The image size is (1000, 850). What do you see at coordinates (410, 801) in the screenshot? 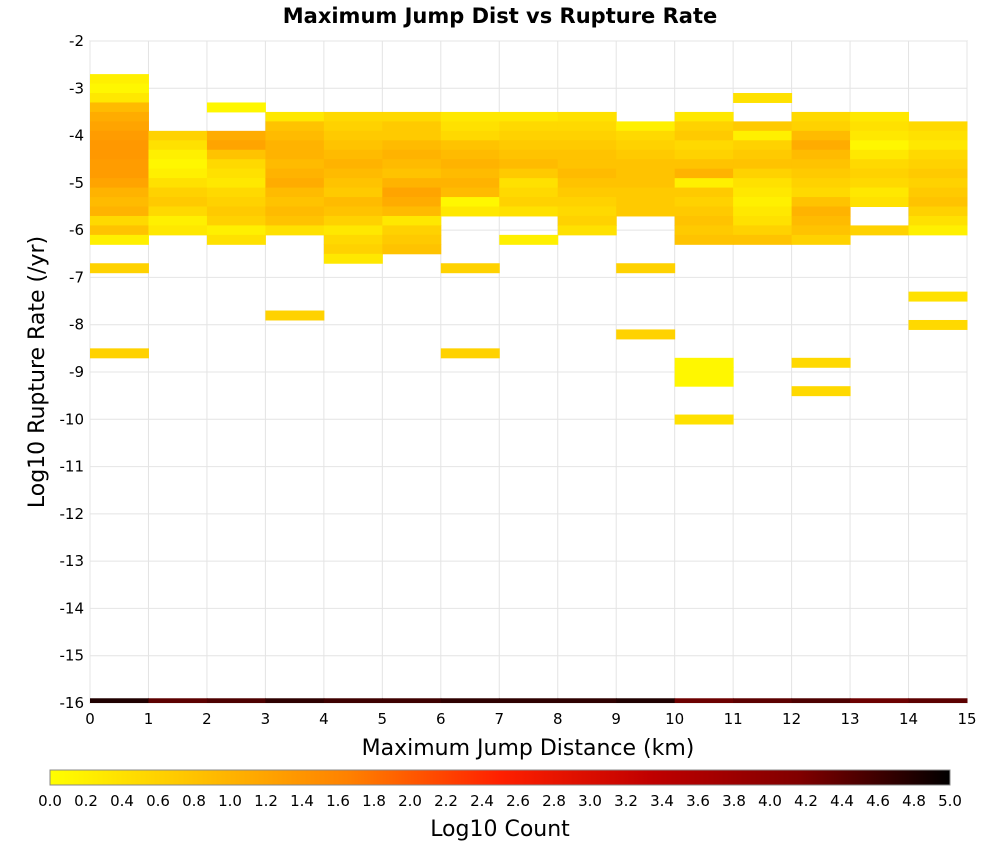
I see `colorbar-tick-label: 2.0` at bounding box center [410, 801].